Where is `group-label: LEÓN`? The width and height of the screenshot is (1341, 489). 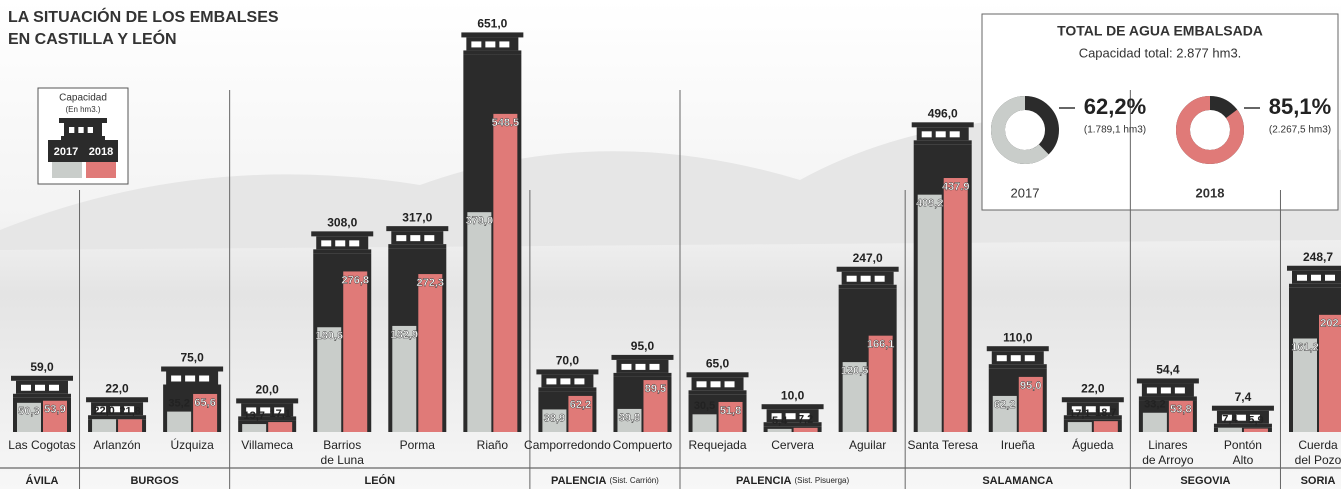 group-label: LEÓN is located at coordinates (379, 480).